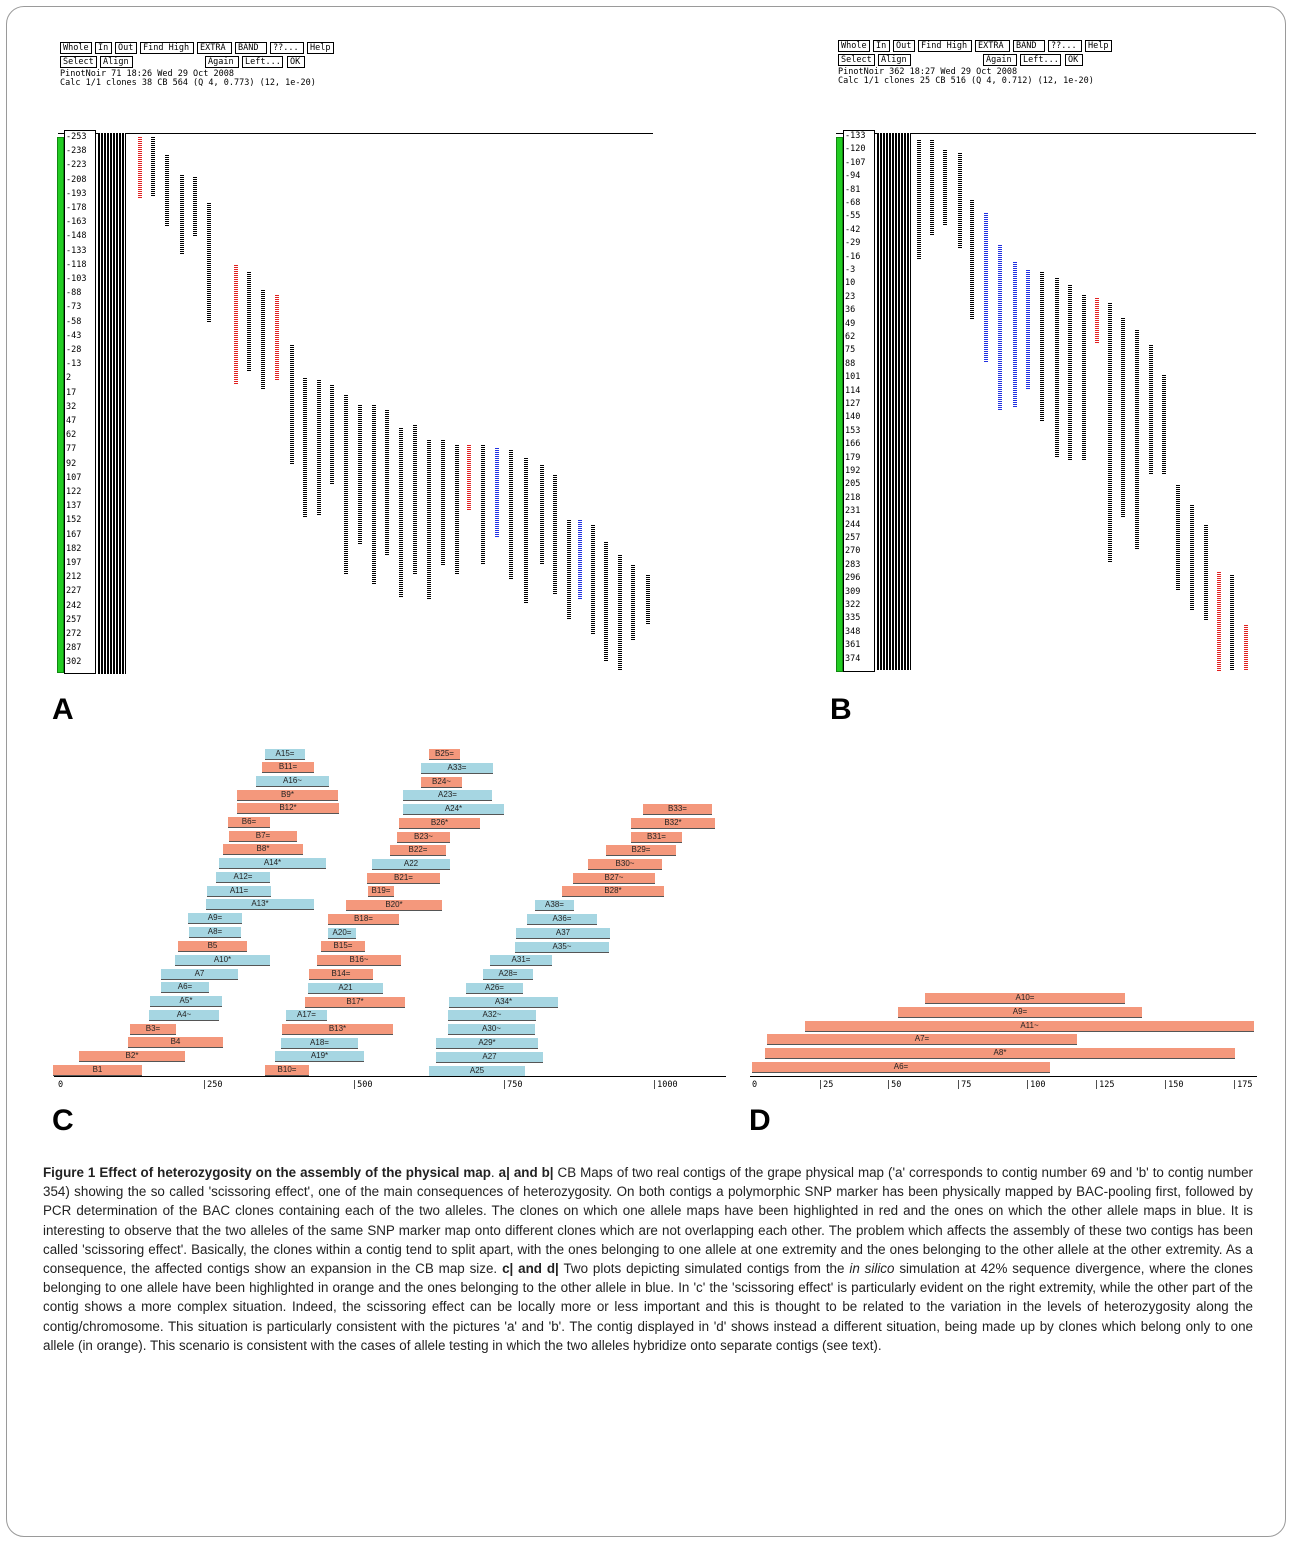 This screenshot has width=1292, height=1543. Describe the element at coordinates (167, 48) in the screenshot. I see `panelA-button-3: Find High` at that location.